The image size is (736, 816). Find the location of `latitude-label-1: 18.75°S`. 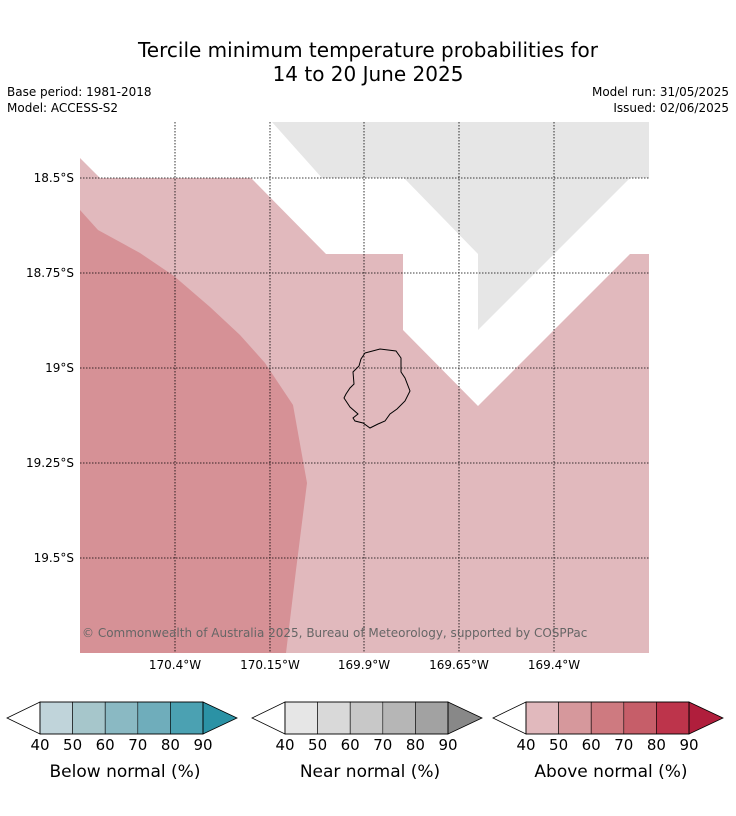

latitude-label-1: 18.75°S is located at coordinates (50, 273).